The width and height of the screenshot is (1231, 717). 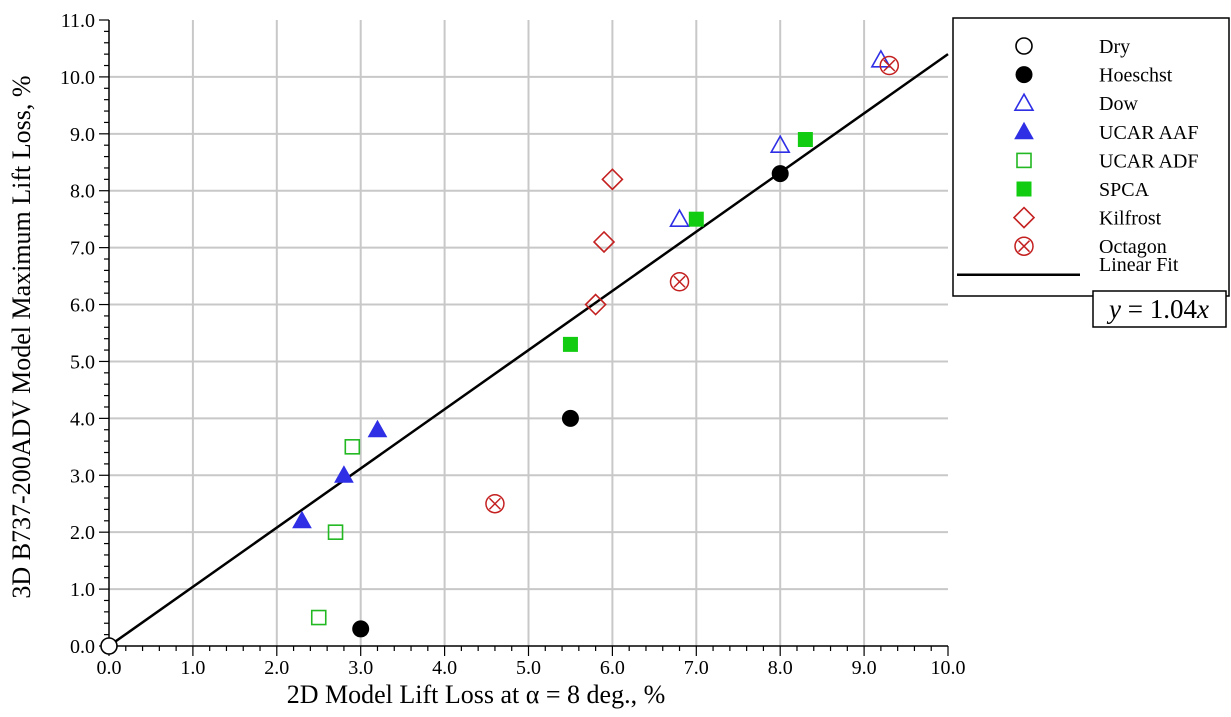 I want to click on legend-marker-dry, so click(x=1024, y=46).